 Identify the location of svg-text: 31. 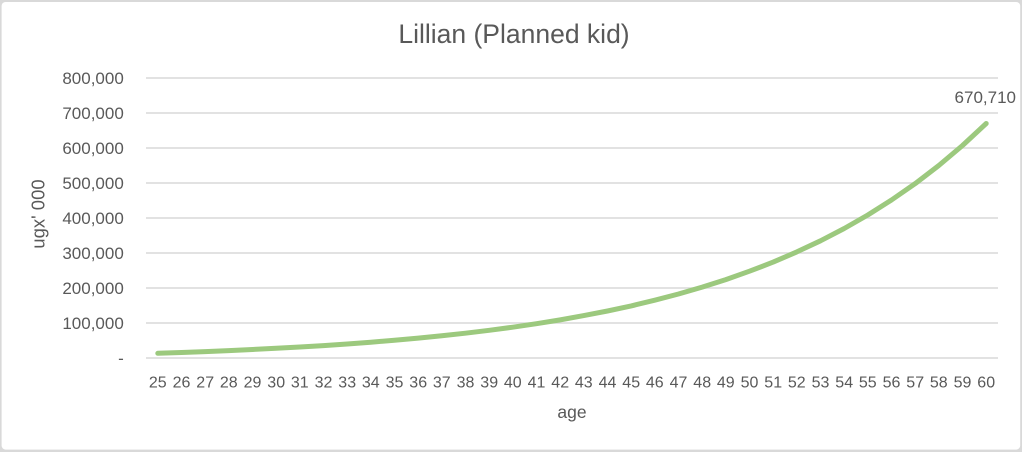
(300, 383).